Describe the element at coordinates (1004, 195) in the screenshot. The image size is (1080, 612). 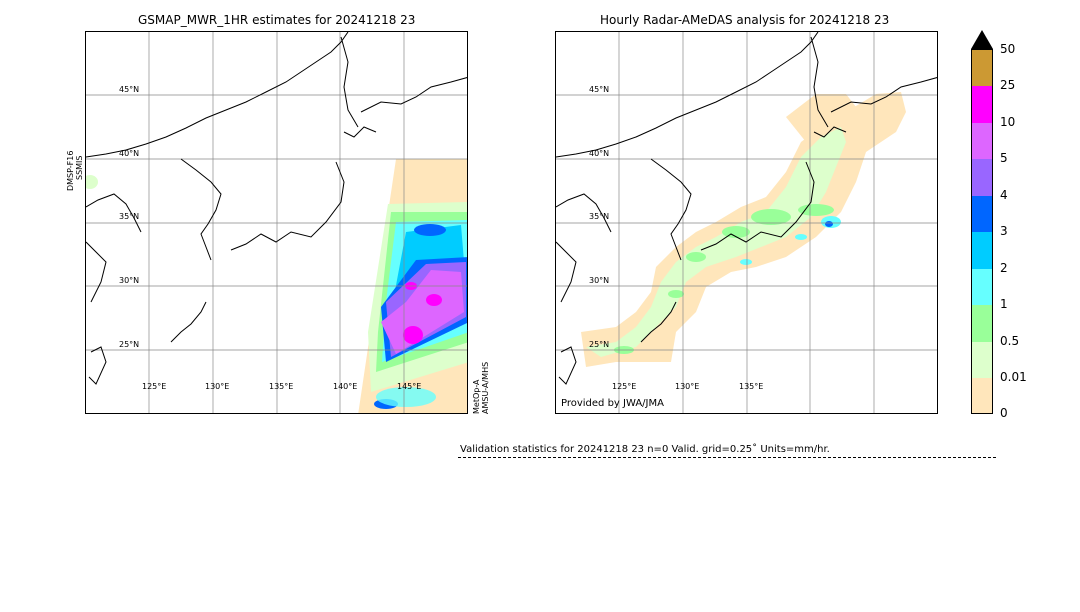
I see `colorbar-tick: 4` at that location.